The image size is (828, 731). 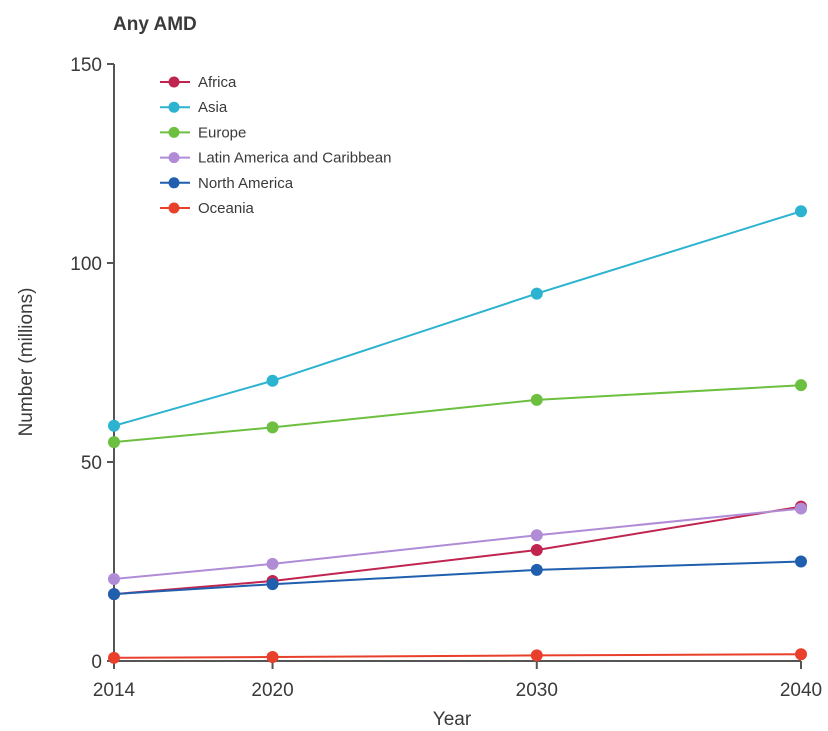 I want to click on series-latin-america-and-caribbean, so click(x=457, y=544).